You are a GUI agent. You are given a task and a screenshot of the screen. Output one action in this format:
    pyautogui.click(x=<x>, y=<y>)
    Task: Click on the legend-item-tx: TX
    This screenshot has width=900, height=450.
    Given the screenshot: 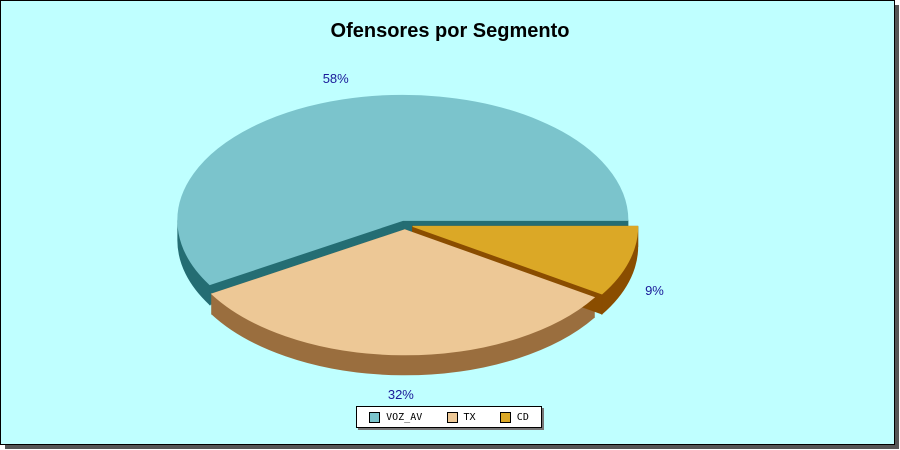 What is the action you would take?
    pyautogui.click(x=461, y=417)
    